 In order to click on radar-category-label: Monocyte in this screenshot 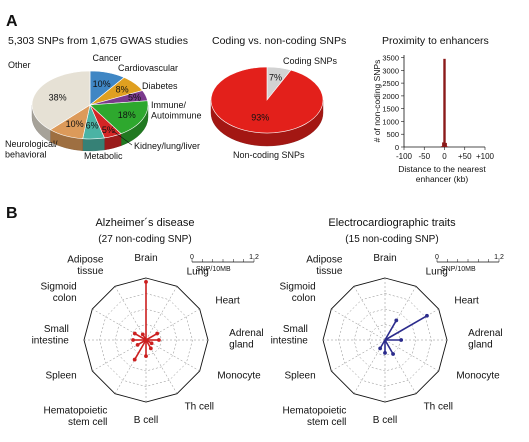, I will do `click(239, 376)`.